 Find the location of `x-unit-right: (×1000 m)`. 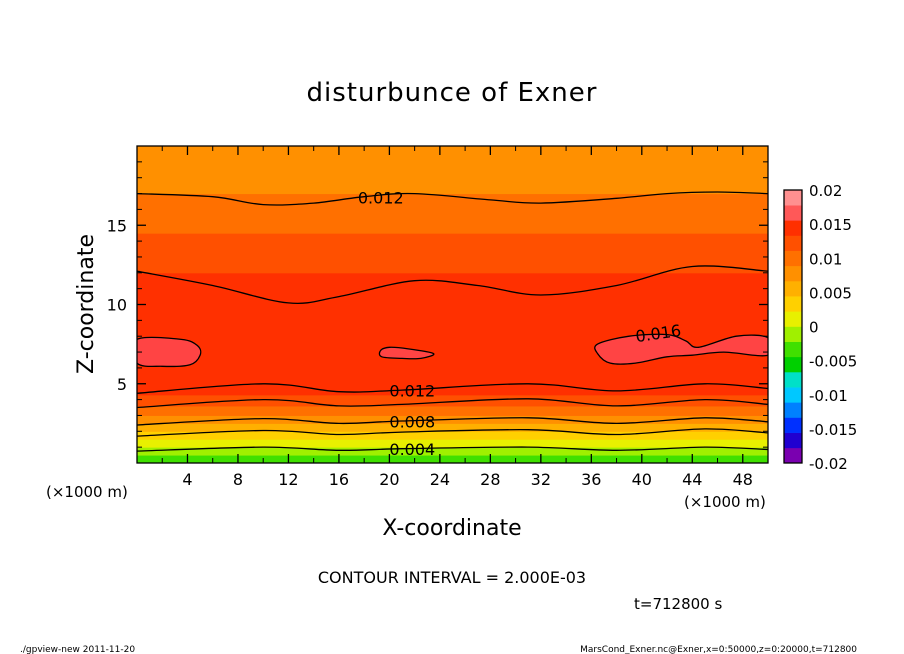

x-unit-right: (×1000 m) is located at coordinates (725, 502).